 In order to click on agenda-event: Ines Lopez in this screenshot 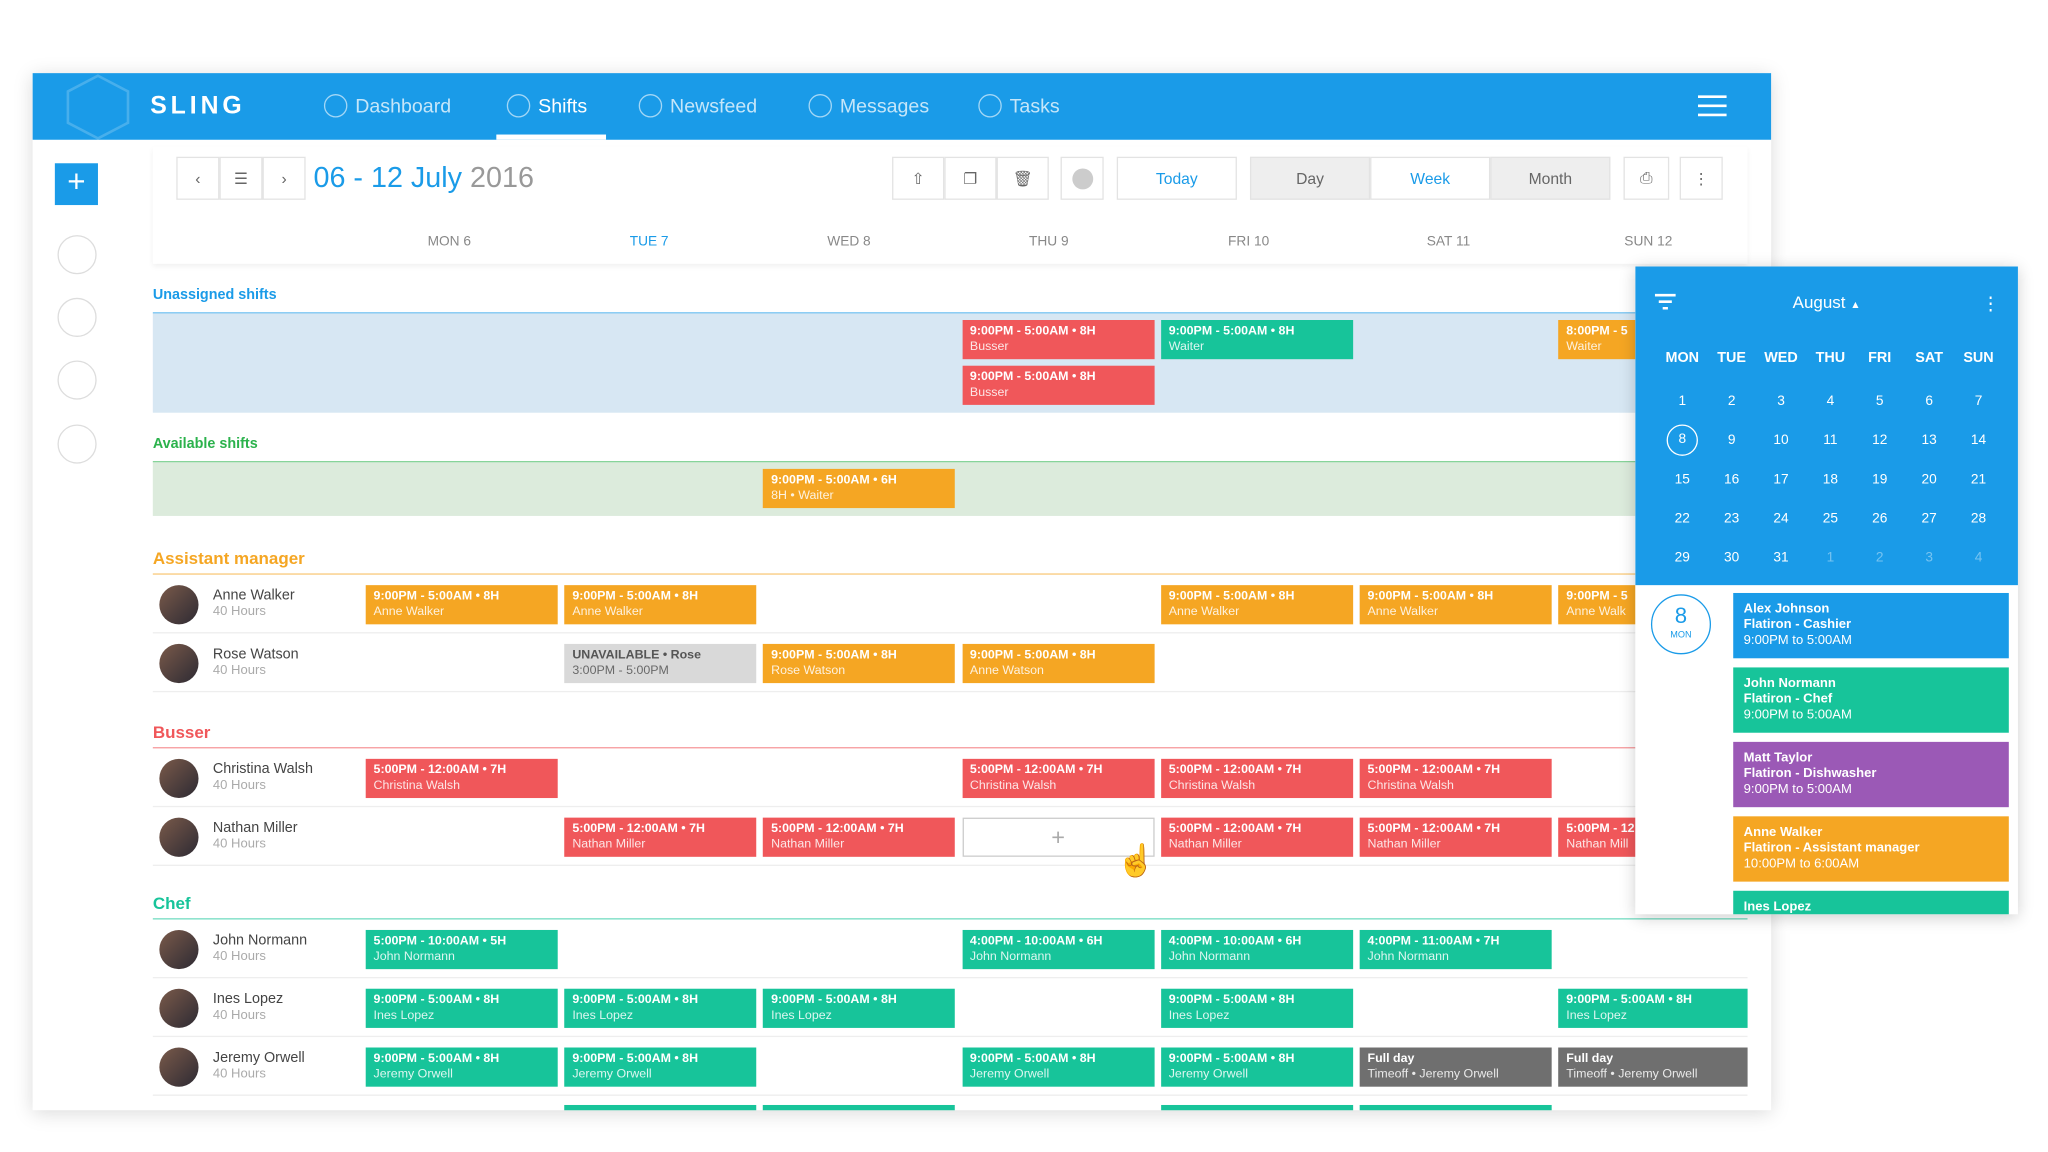, I will do `click(1871, 902)`.